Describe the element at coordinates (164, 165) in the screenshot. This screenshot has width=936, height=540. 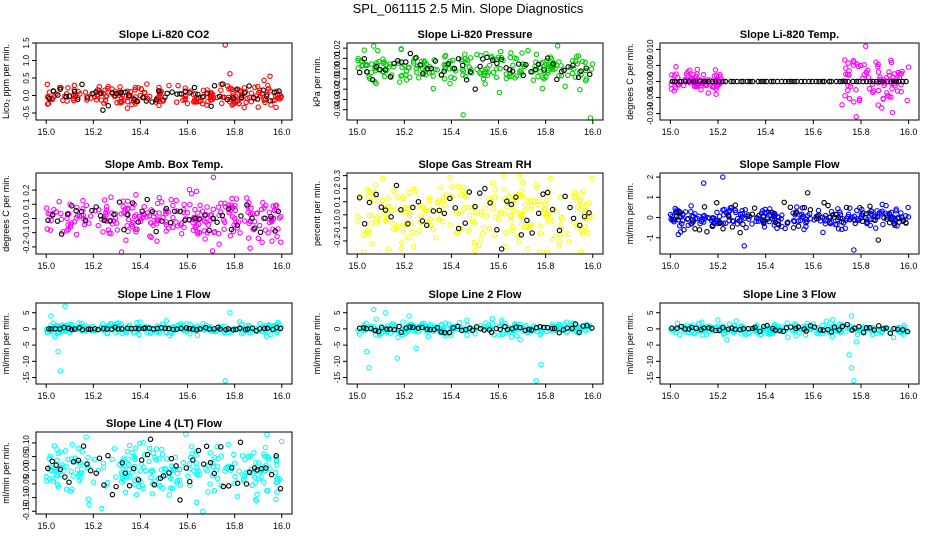
I see `chart-title: Slope Amb. Box Temp.` at that location.